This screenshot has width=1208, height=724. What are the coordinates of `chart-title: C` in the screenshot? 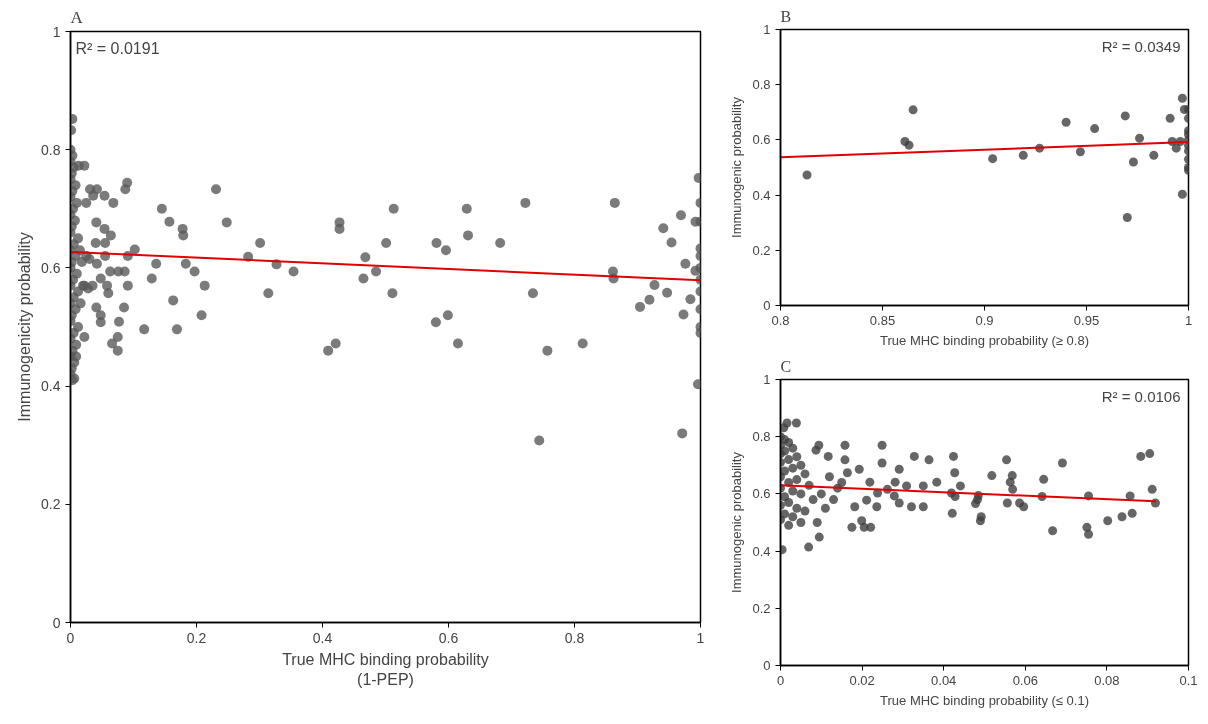 It's located at (786, 366).